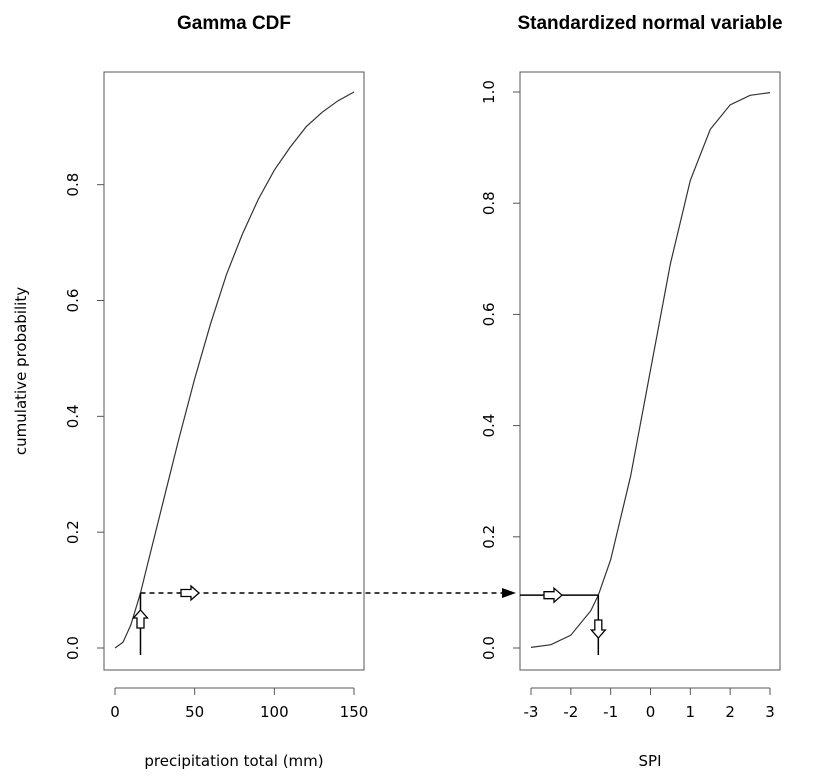  What do you see at coordinates (21, 371) in the screenshot?
I see `left-y-axis-label: cumulative probability` at bounding box center [21, 371].